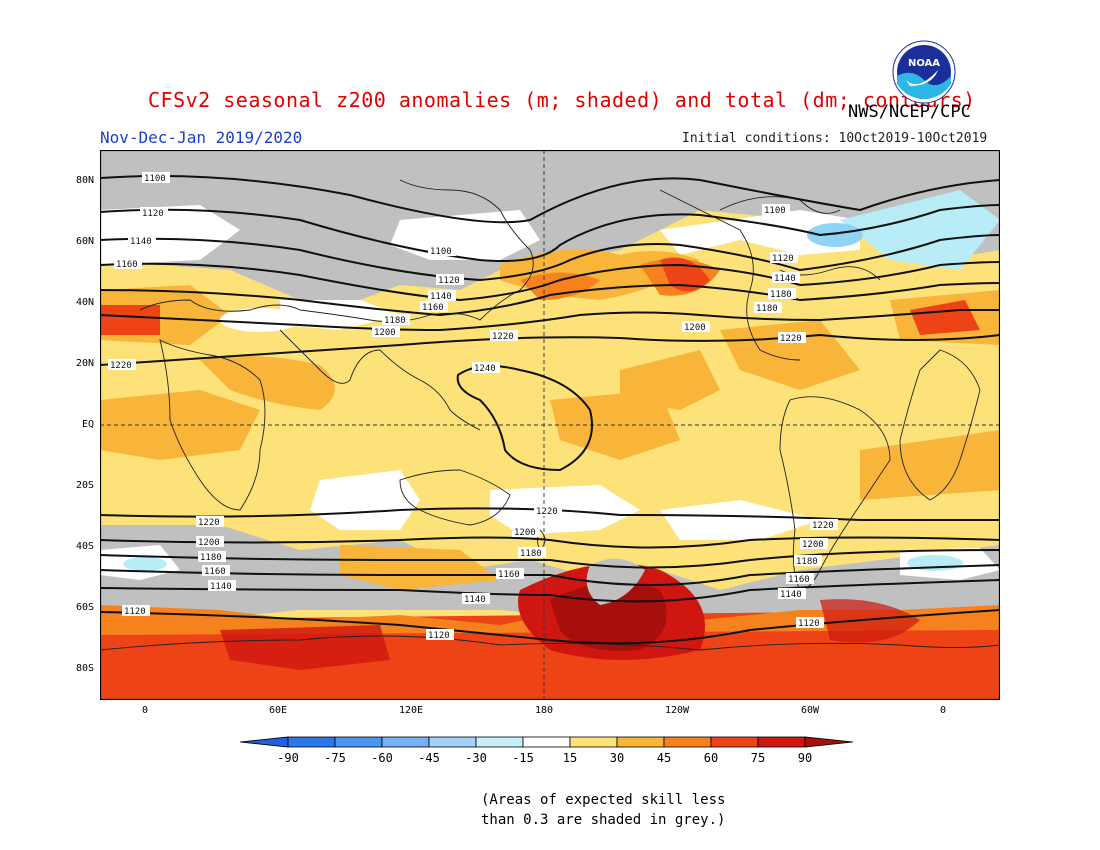  What do you see at coordinates (909, 112) in the screenshot?
I see `agency-label: NWS/NCEP/CPC` at bounding box center [909, 112].